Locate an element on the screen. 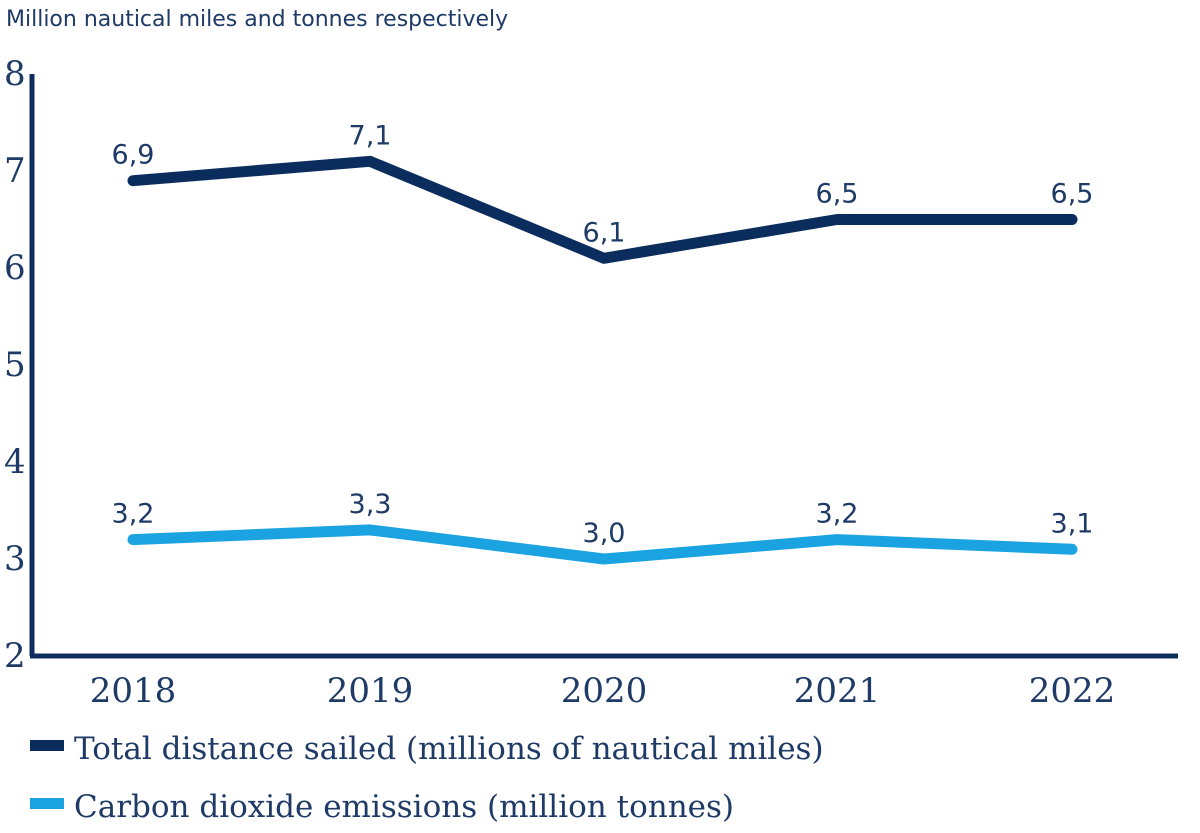  x-axis-ticks: 2018 2019 2020 2021 2022 is located at coordinates (603, 691).